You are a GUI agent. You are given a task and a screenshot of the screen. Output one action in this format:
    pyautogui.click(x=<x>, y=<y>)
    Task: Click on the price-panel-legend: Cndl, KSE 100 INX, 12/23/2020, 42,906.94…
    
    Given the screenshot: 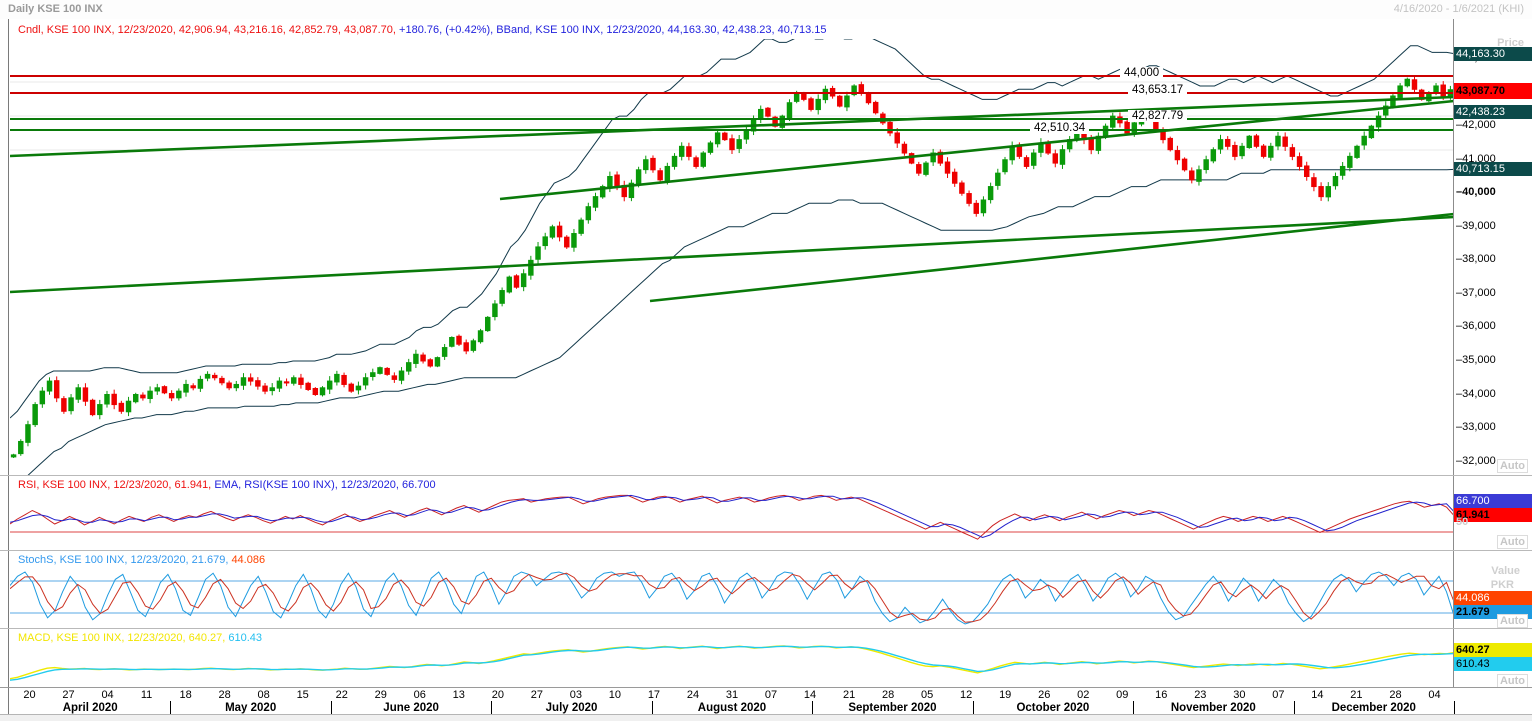 What is the action you would take?
    pyautogui.click(x=422, y=30)
    